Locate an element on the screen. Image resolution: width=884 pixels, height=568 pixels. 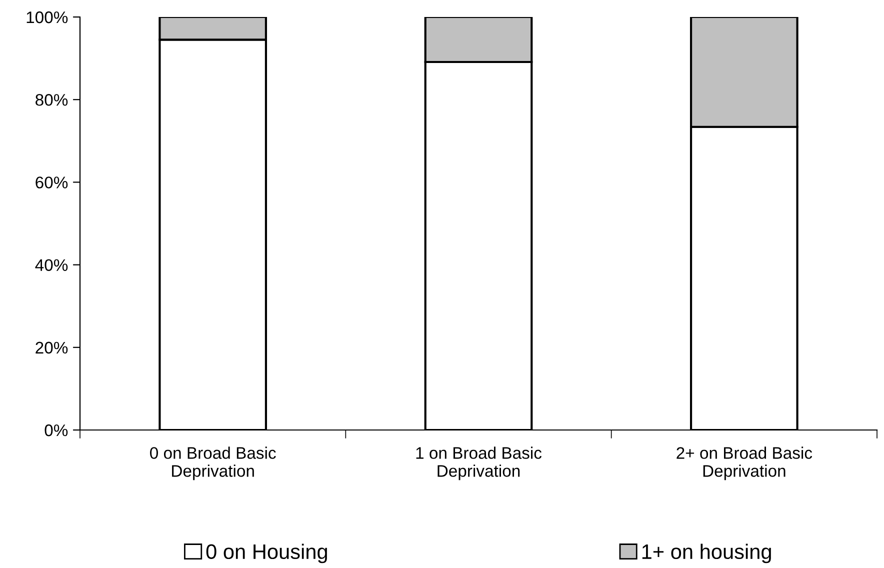
legend-label: 1+ on housing is located at coordinates (706, 554).